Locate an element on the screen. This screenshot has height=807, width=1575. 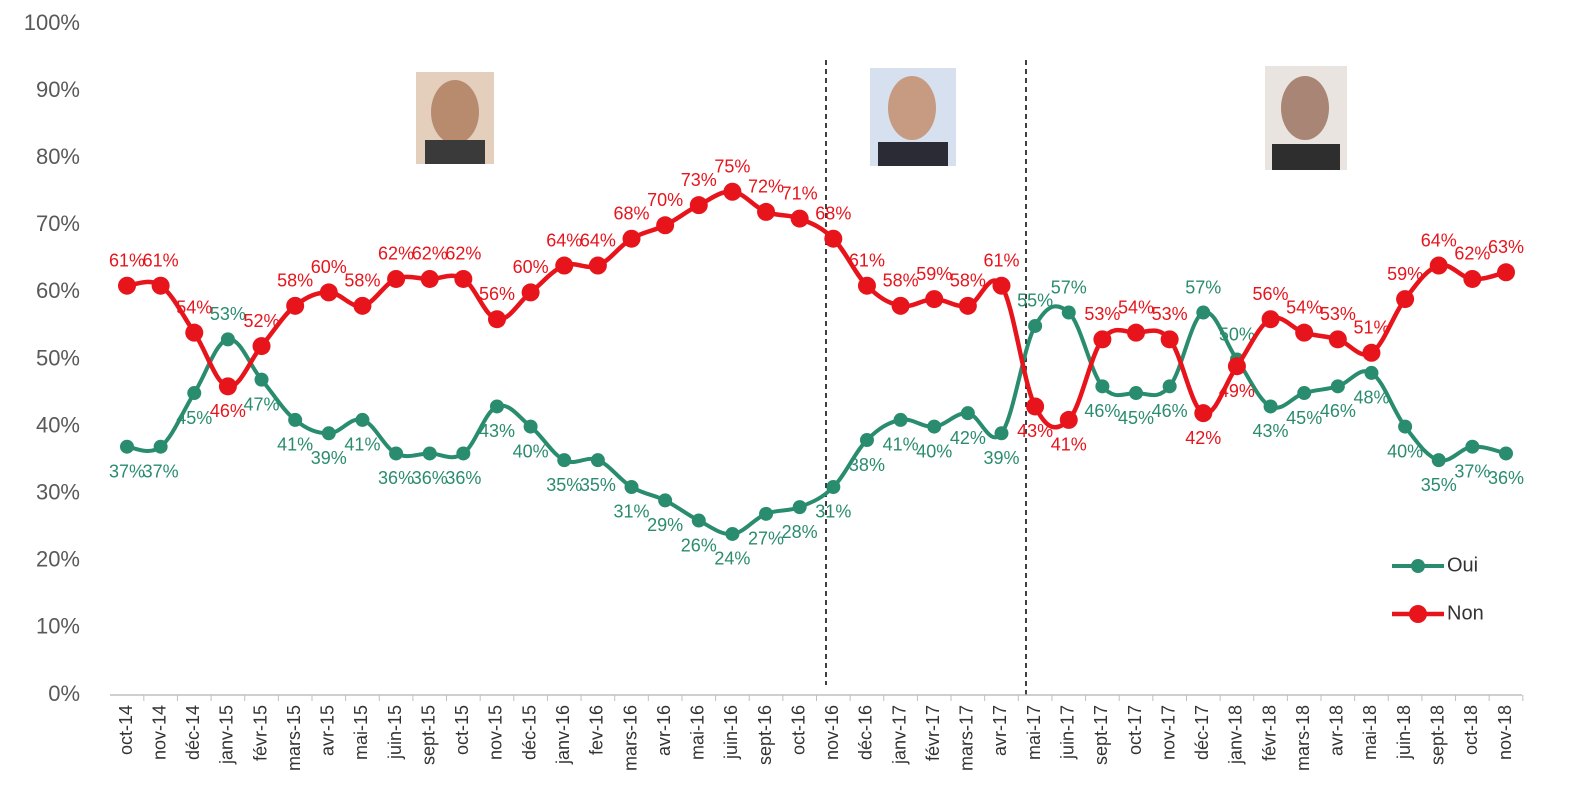
y-tick-label: 90% is located at coordinates (58, 89).